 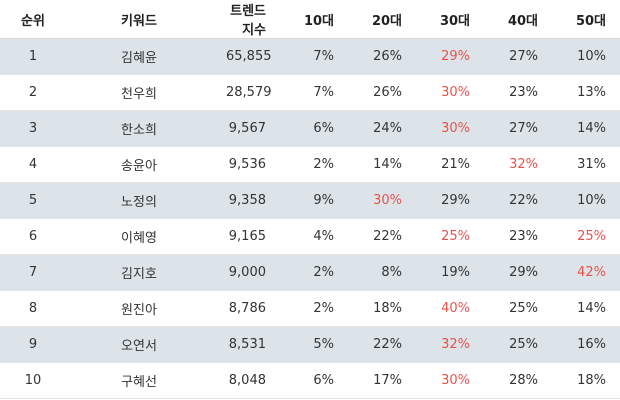 I want to click on cell-age-10s: 4%, so click(x=314, y=236).